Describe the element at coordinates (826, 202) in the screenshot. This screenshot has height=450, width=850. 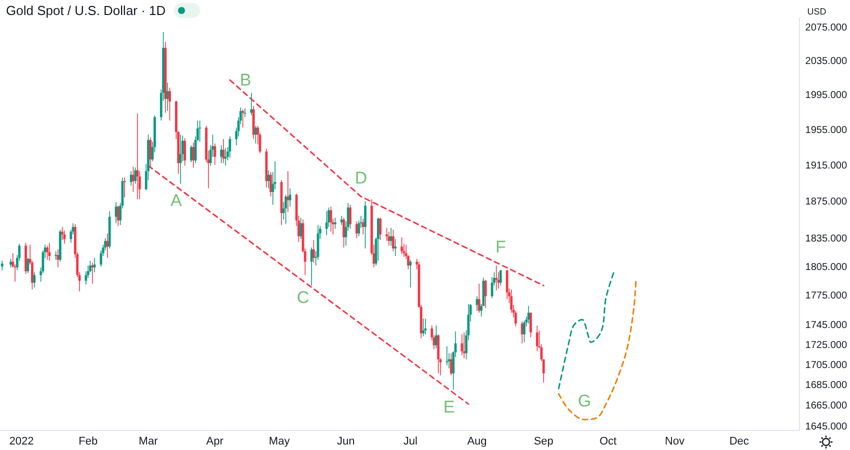
I see `y-tick-label: 1875.000` at that location.